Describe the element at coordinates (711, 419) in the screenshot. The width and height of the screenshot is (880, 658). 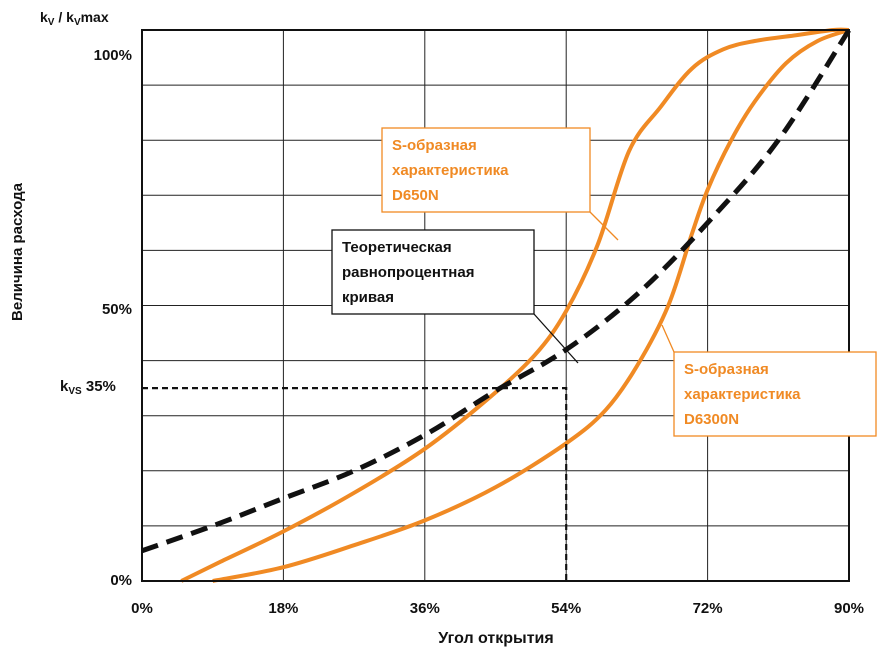
I see `annotation-d6300n-line-3: D6300N` at that location.